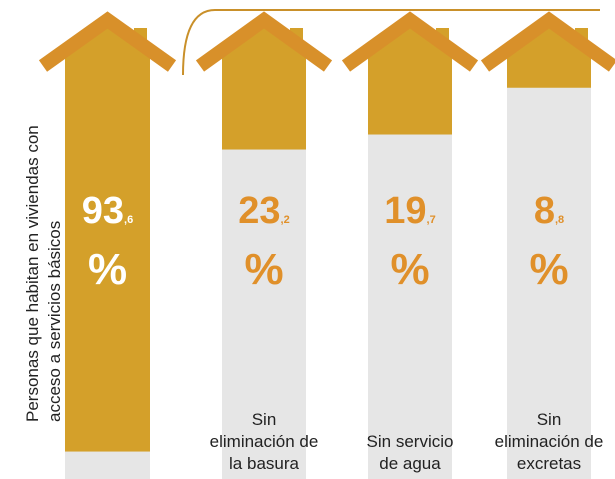 This screenshot has width=615, height=479. I want to click on category-label: Sin eliminación de la basura, so click(264, 441).